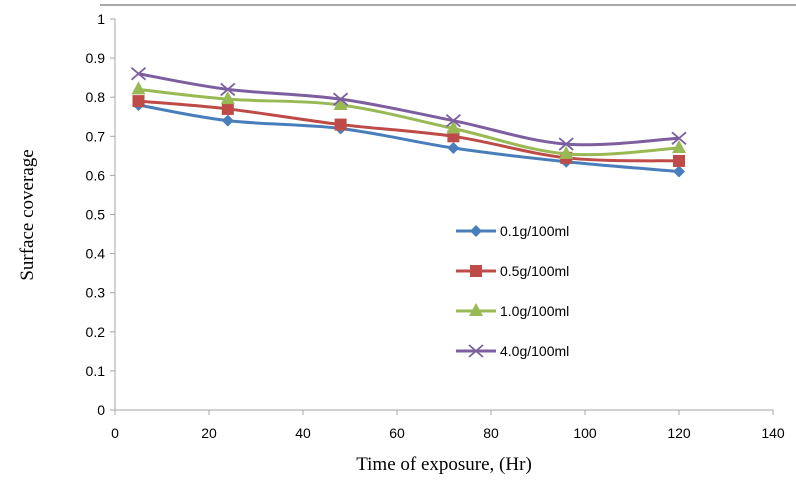 The image size is (796, 480). What do you see at coordinates (96, 332) in the screenshot?
I see `y-tick-label: 0.2` at bounding box center [96, 332].